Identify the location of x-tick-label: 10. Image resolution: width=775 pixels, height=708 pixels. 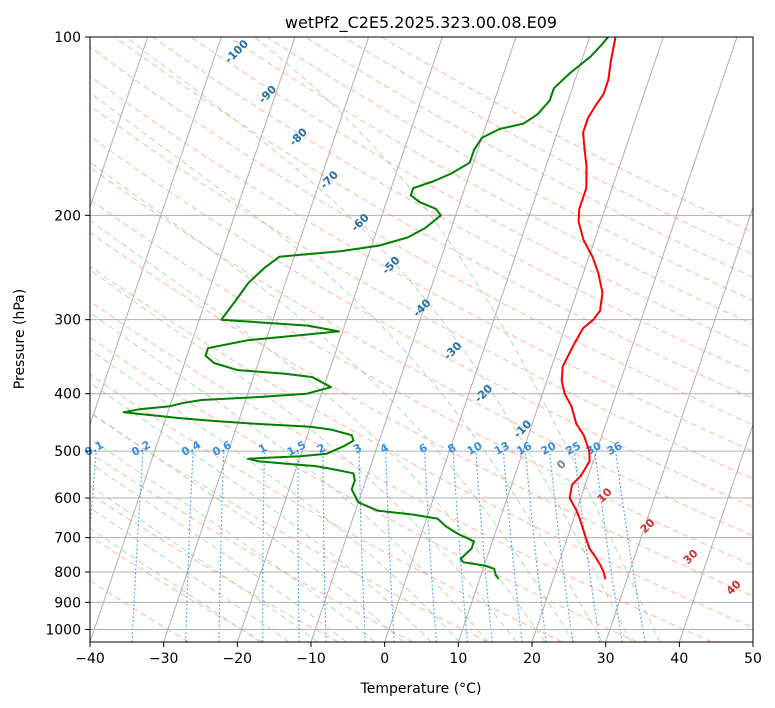
(458, 659).